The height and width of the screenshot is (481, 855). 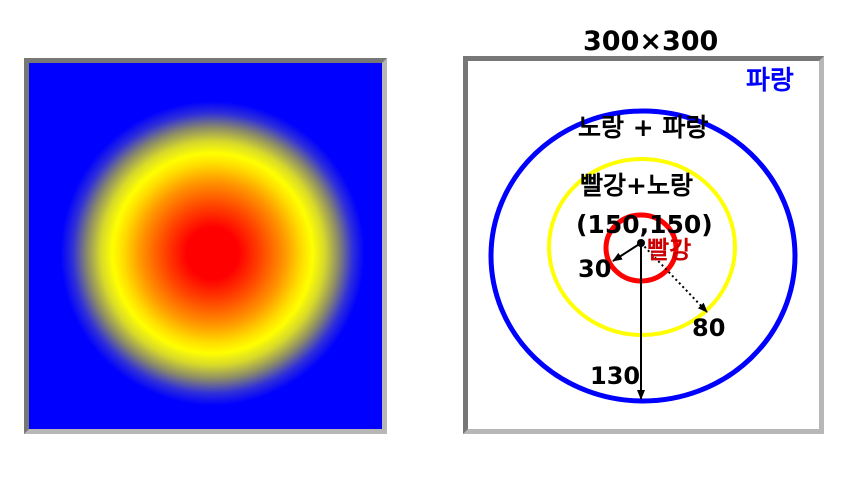 I want to click on radius-30-arrow, so click(x=627, y=252).